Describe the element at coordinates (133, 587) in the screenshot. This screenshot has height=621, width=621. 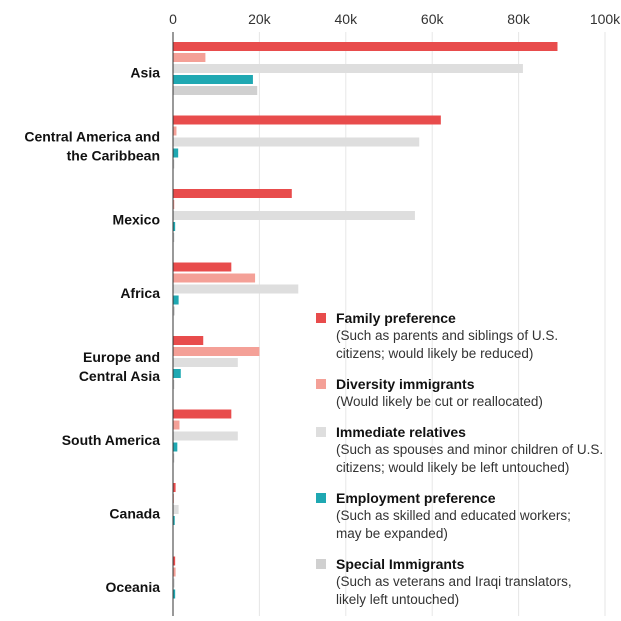
I see `category-label: Oceania` at that location.